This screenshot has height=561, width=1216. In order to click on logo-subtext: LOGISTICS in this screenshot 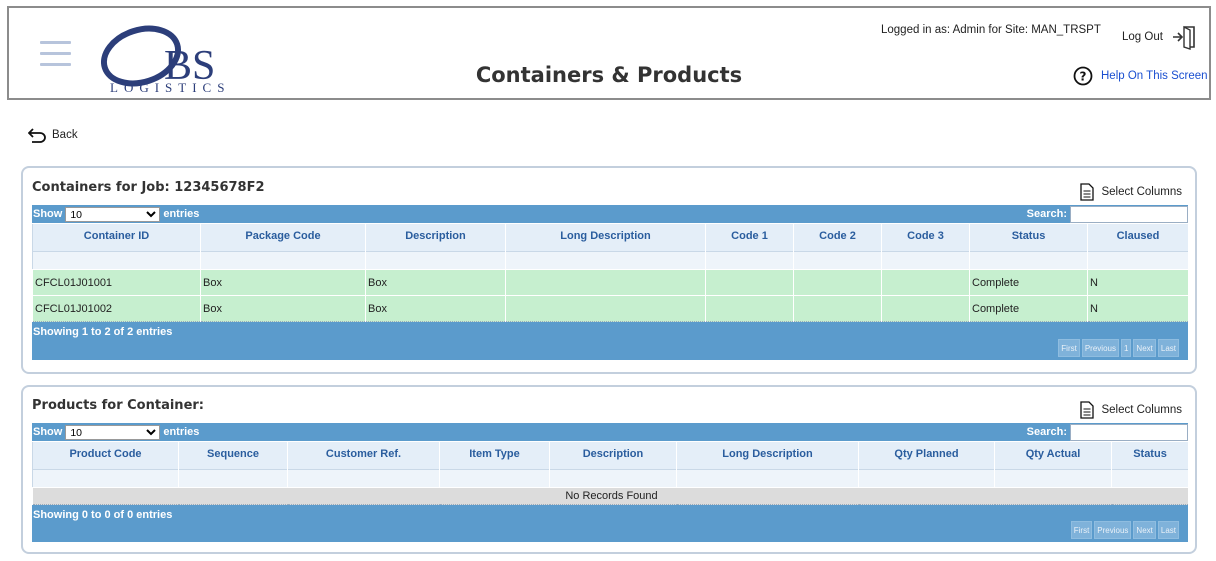, I will do `click(170, 87)`.